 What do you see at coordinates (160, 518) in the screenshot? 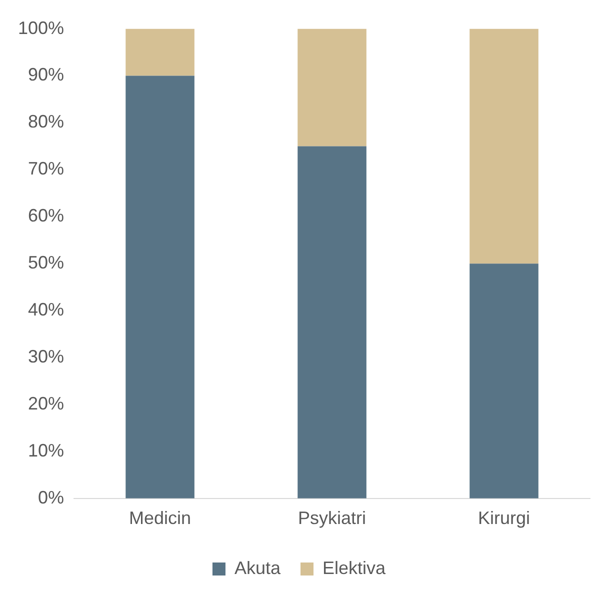
I see `x-tick-label: Medicin` at bounding box center [160, 518].